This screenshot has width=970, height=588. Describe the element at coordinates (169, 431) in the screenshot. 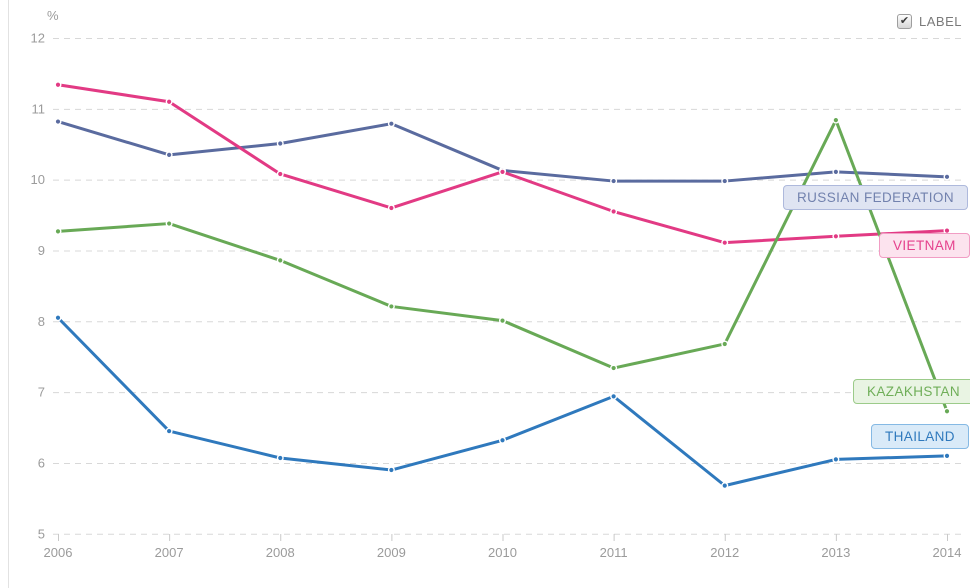

I see `data-point-thailand-2007` at that location.